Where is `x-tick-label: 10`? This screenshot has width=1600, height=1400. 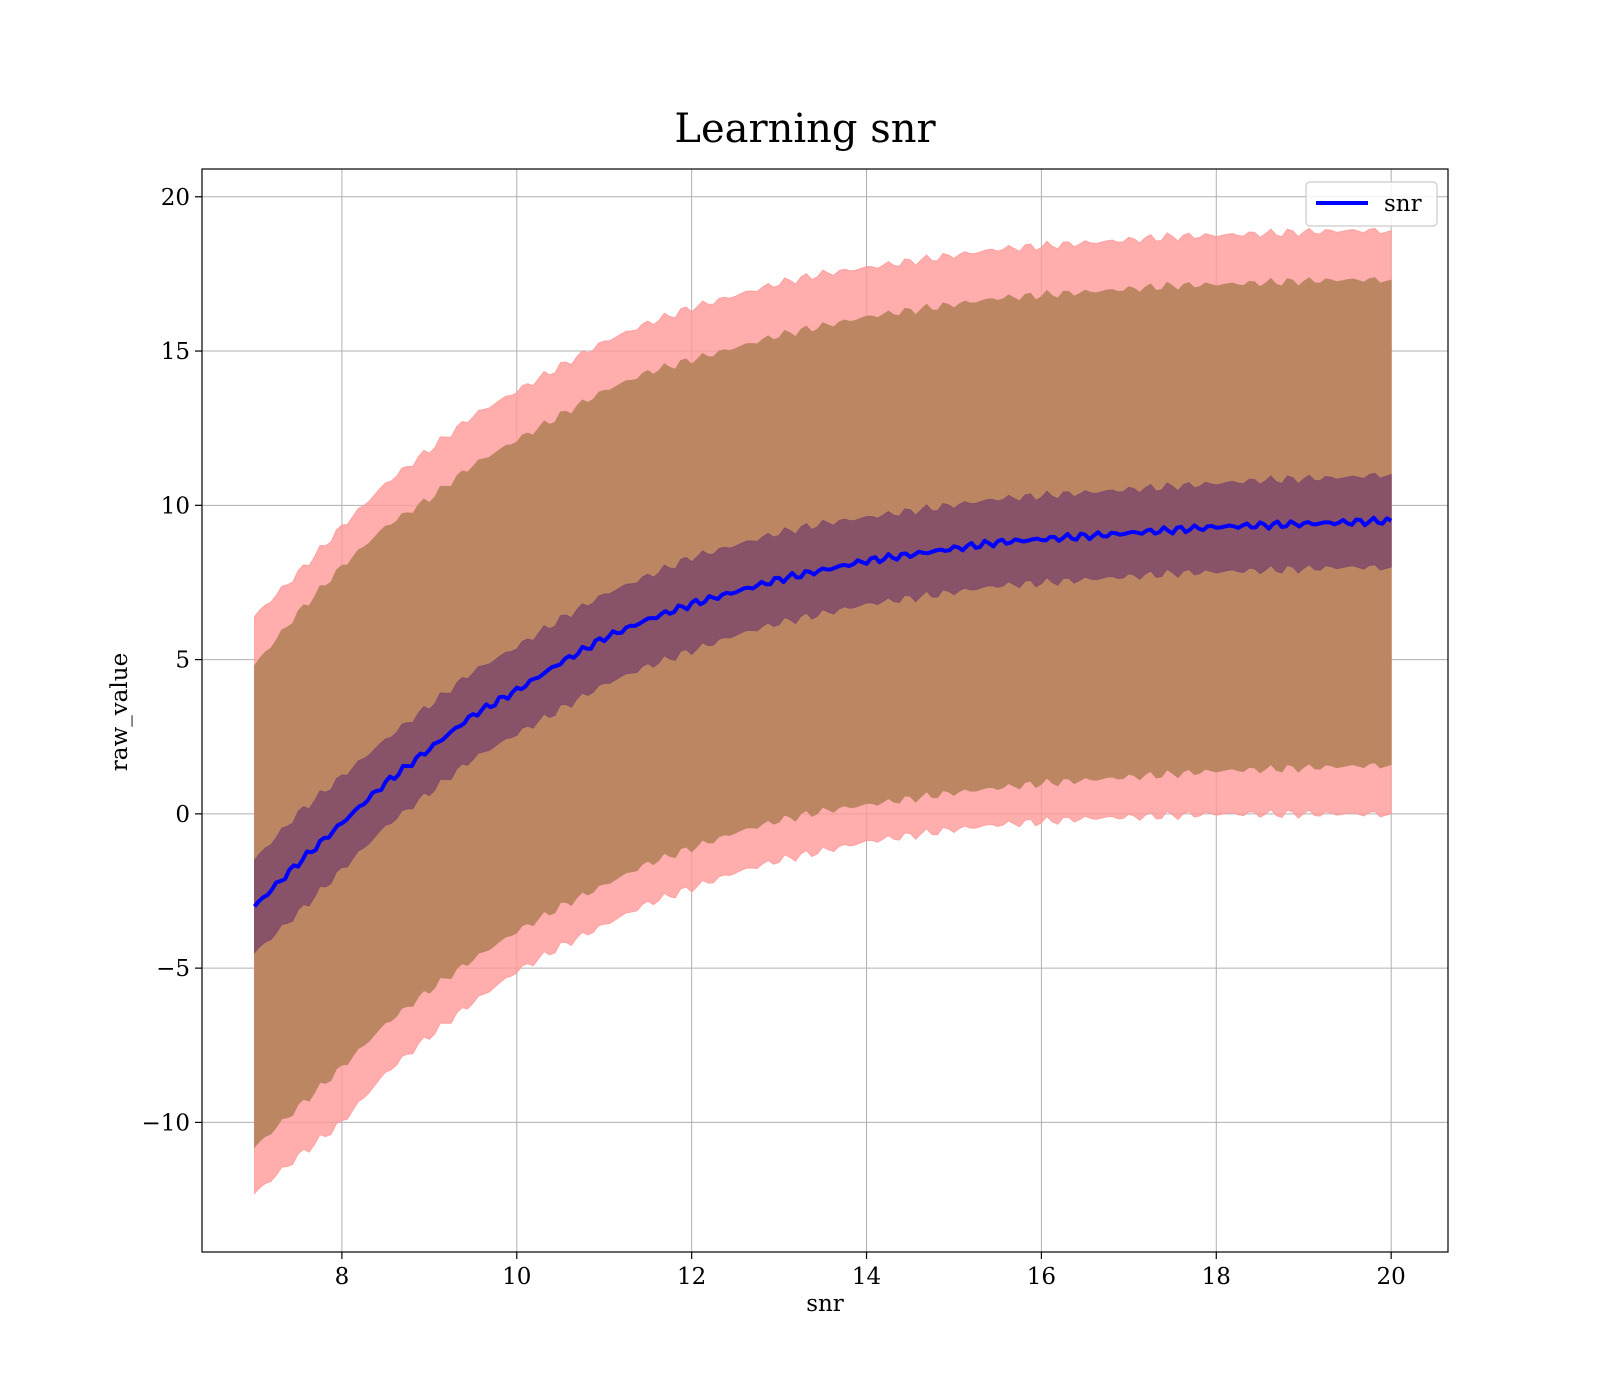
x-tick-label: 10 is located at coordinates (516, 1277).